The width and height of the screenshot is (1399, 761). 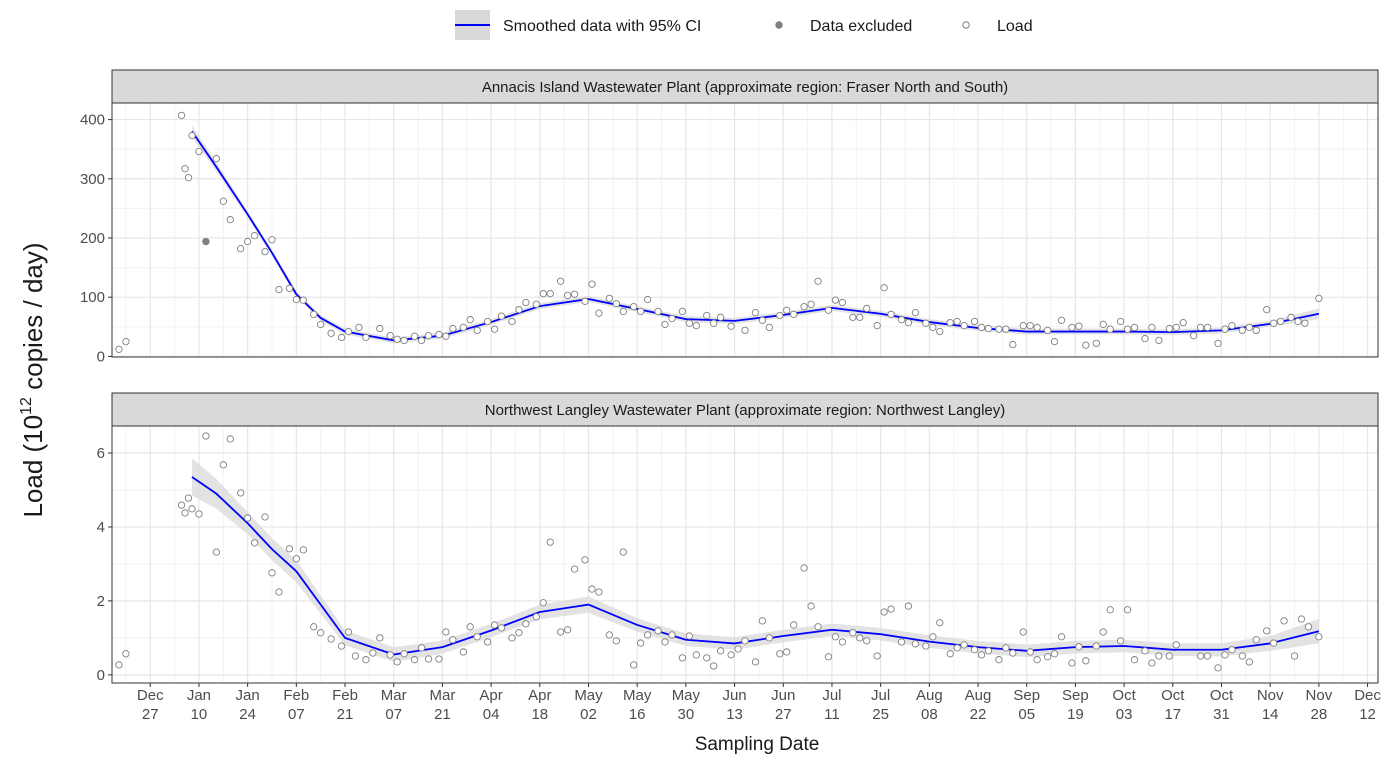 I want to click on legend-label: Load, so click(x=1015, y=26).